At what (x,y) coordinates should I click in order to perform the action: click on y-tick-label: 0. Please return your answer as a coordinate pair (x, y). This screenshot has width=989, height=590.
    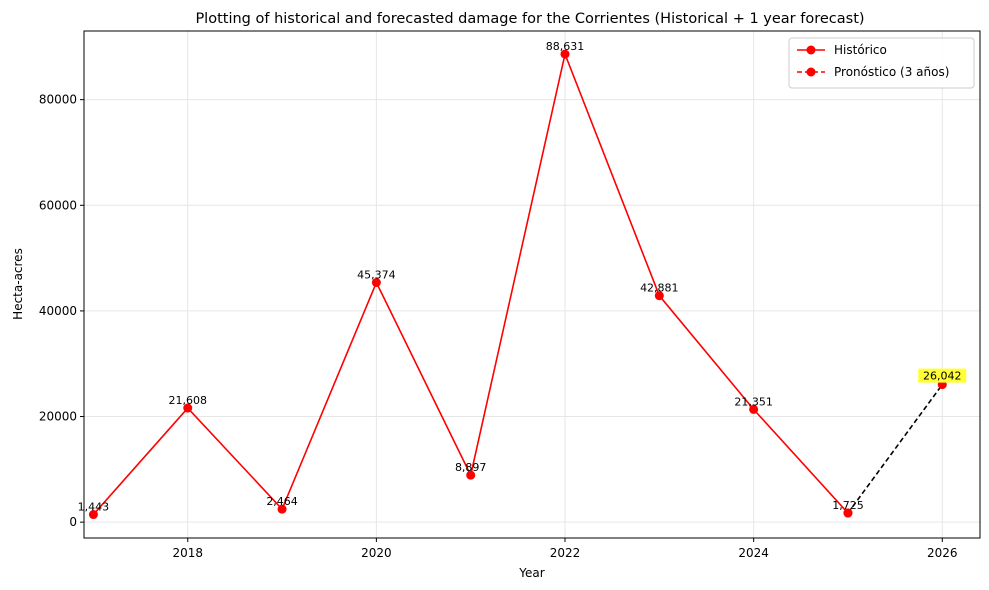
    Looking at the image, I should click on (73, 522).